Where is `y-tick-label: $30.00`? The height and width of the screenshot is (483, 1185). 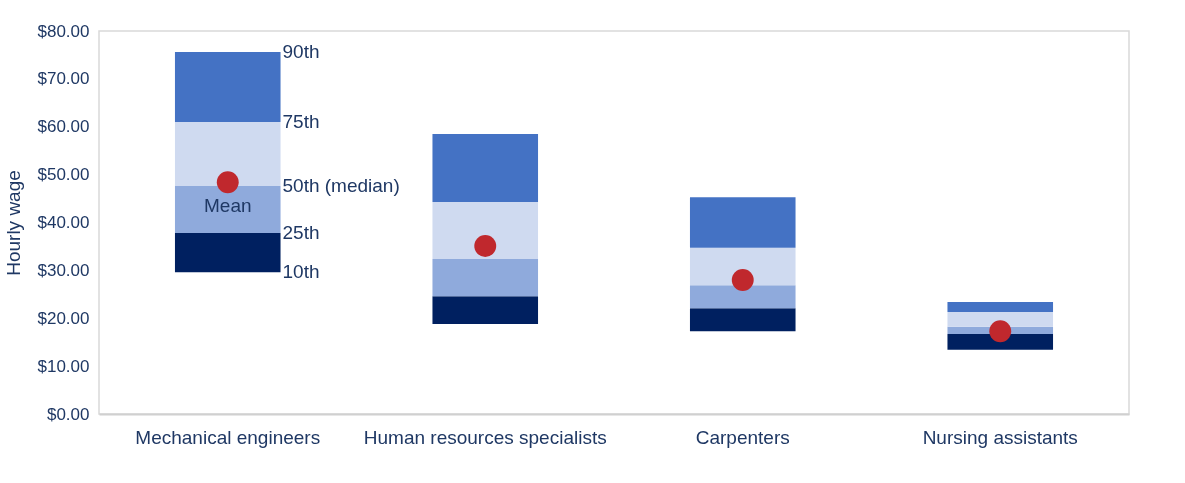 y-tick-label: $30.00 is located at coordinates (63, 270).